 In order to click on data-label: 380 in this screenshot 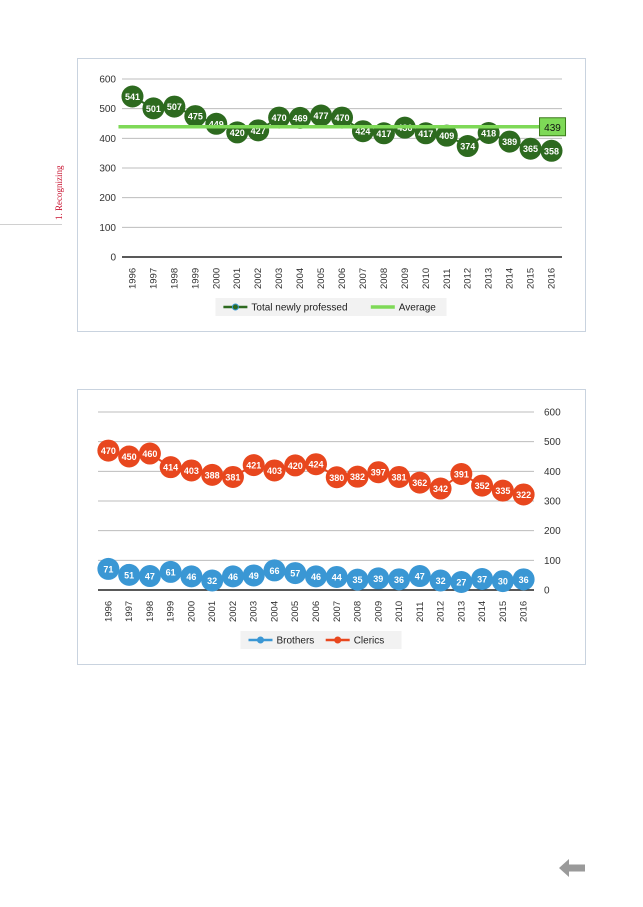, I will do `click(336, 478)`.